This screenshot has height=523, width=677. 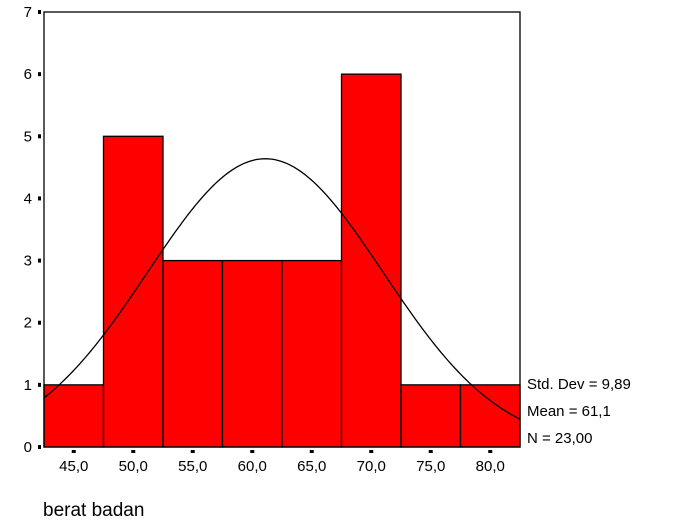 What do you see at coordinates (28, 198) in the screenshot?
I see `y-tick-label: 4` at bounding box center [28, 198].